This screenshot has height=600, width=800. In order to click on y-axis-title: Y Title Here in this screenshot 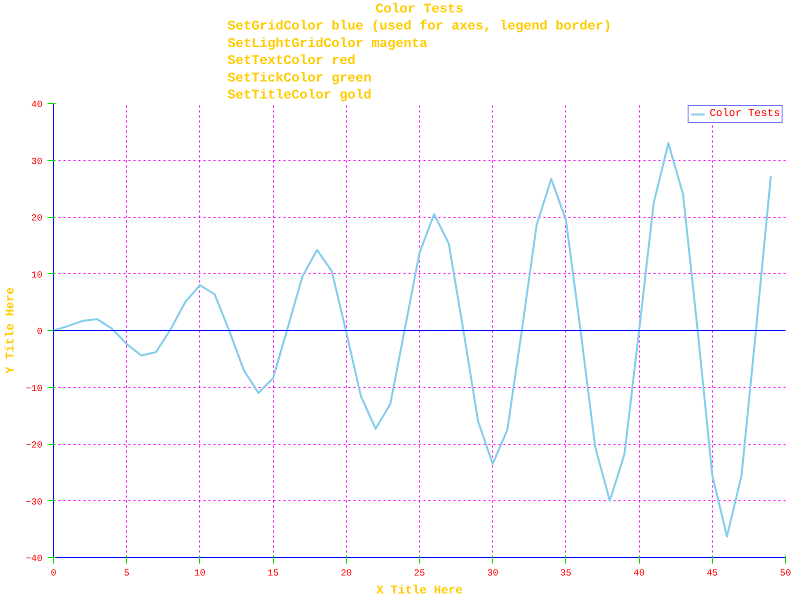, I will do `click(11, 330)`.